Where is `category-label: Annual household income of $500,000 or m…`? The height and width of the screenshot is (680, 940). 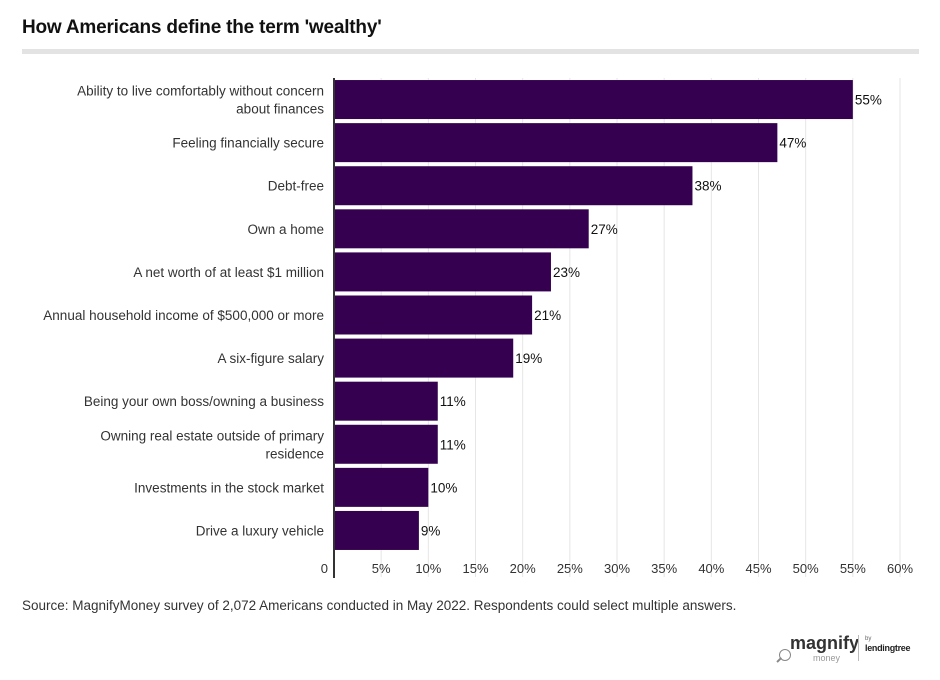
category-label: Annual household income of $500,000 or m… is located at coordinates (183, 315).